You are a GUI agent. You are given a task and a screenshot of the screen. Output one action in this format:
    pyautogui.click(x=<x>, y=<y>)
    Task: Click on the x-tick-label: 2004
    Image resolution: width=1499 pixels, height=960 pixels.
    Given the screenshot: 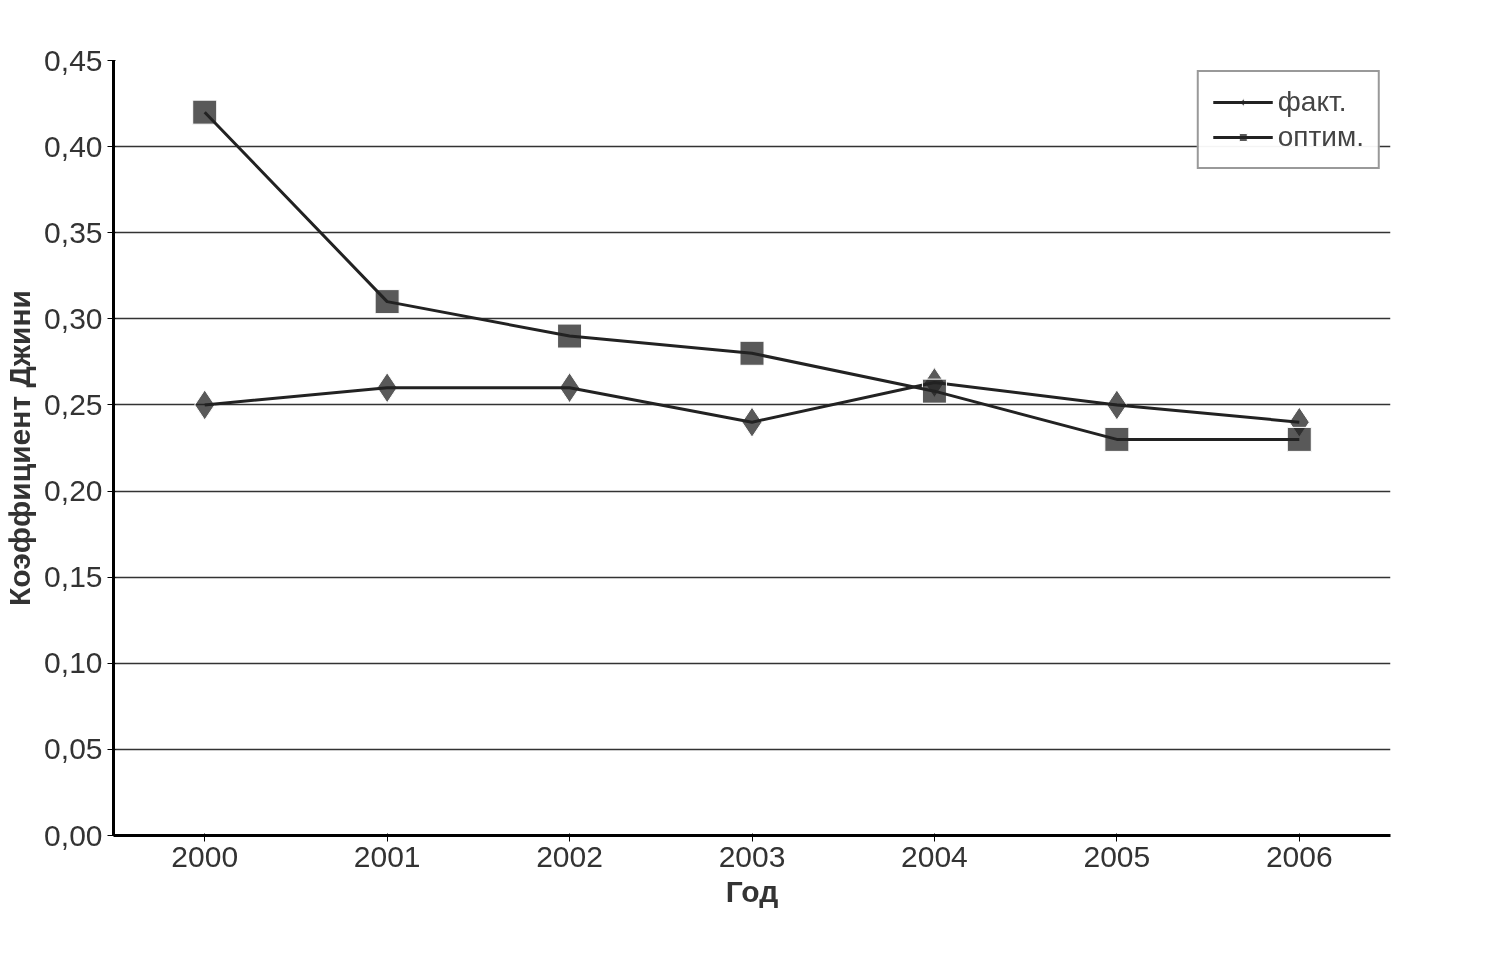 What is the action you would take?
    pyautogui.click(x=934, y=856)
    